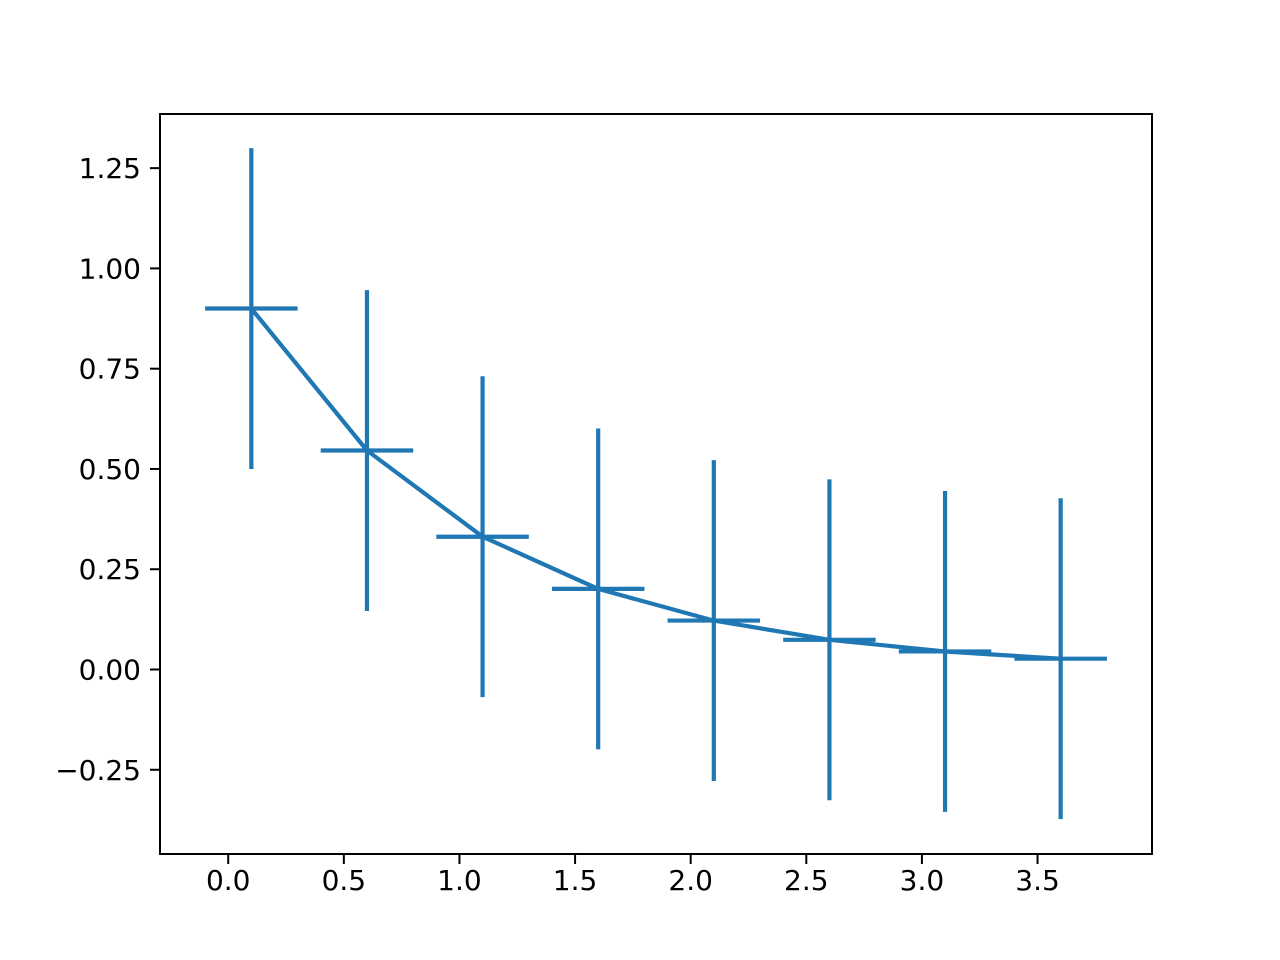 Image resolution: width=1280 pixels, height=960 pixels. What do you see at coordinates (922, 880) in the screenshot?
I see `x-tick-label: 3.0` at bounding box center [922, 880].